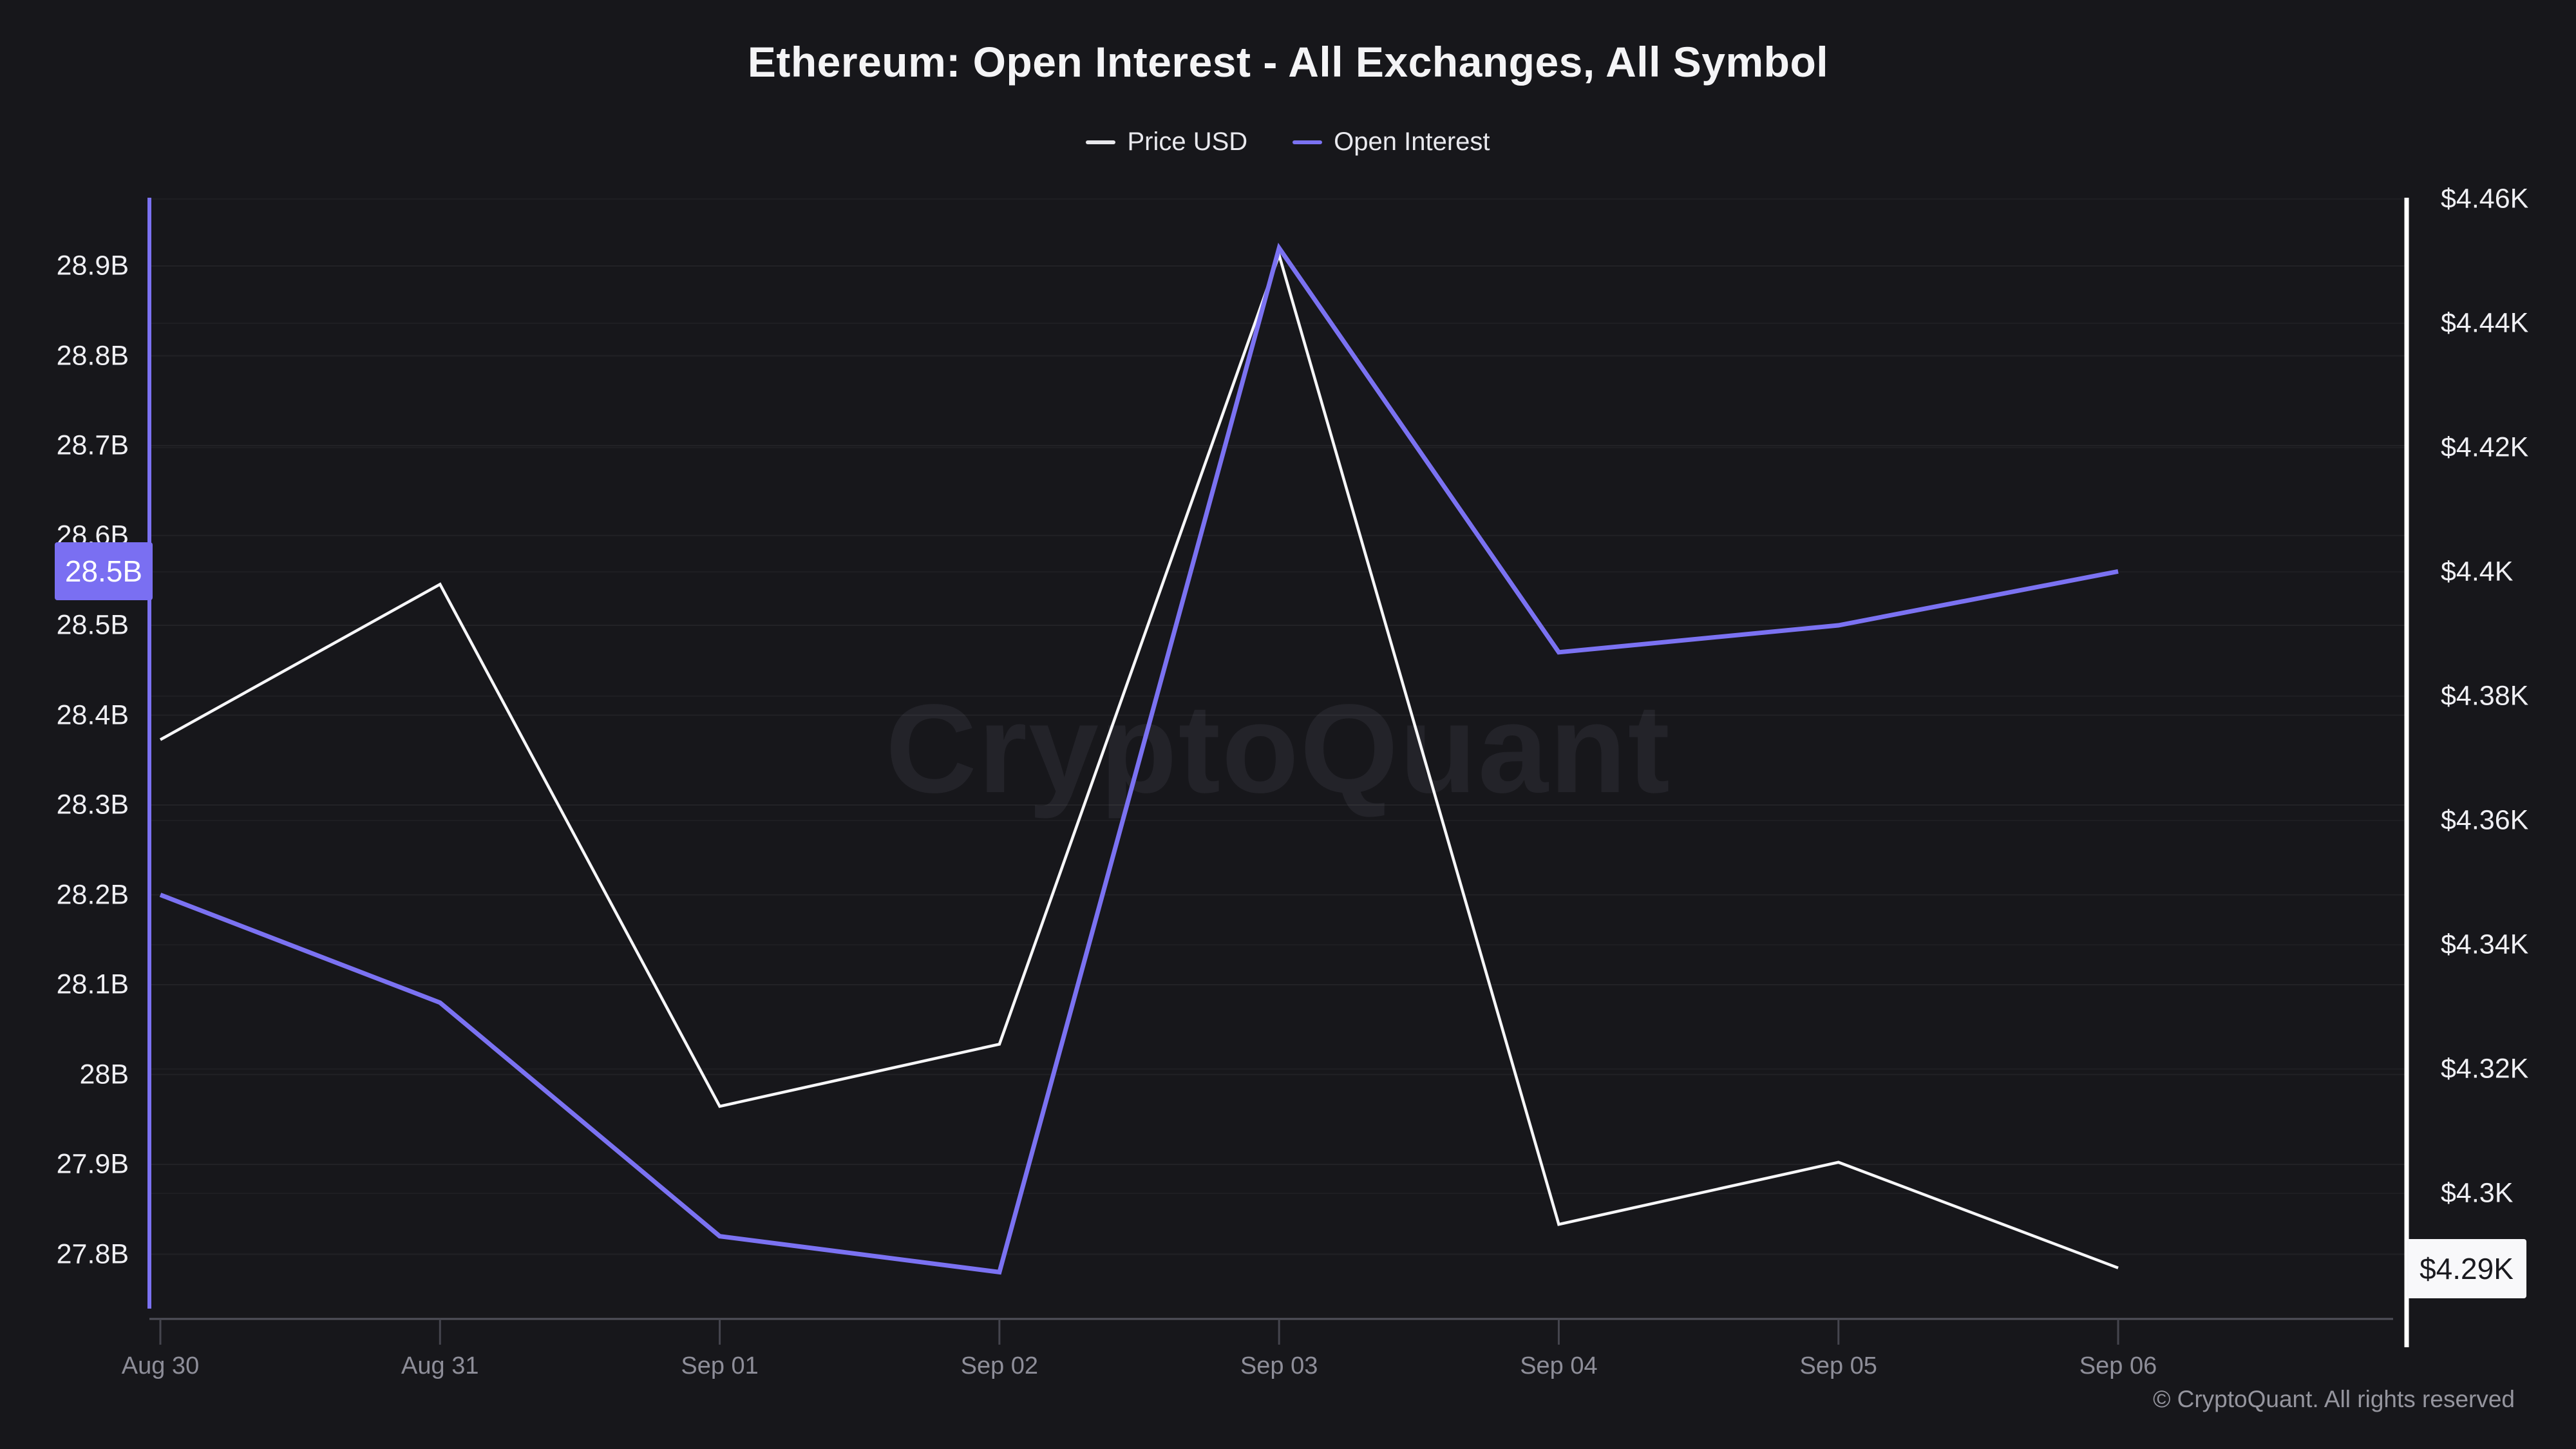 This screenshot has width=2576, height=1449. I want to click on x-tick-label: Sep 02, so click(1000, 1366).